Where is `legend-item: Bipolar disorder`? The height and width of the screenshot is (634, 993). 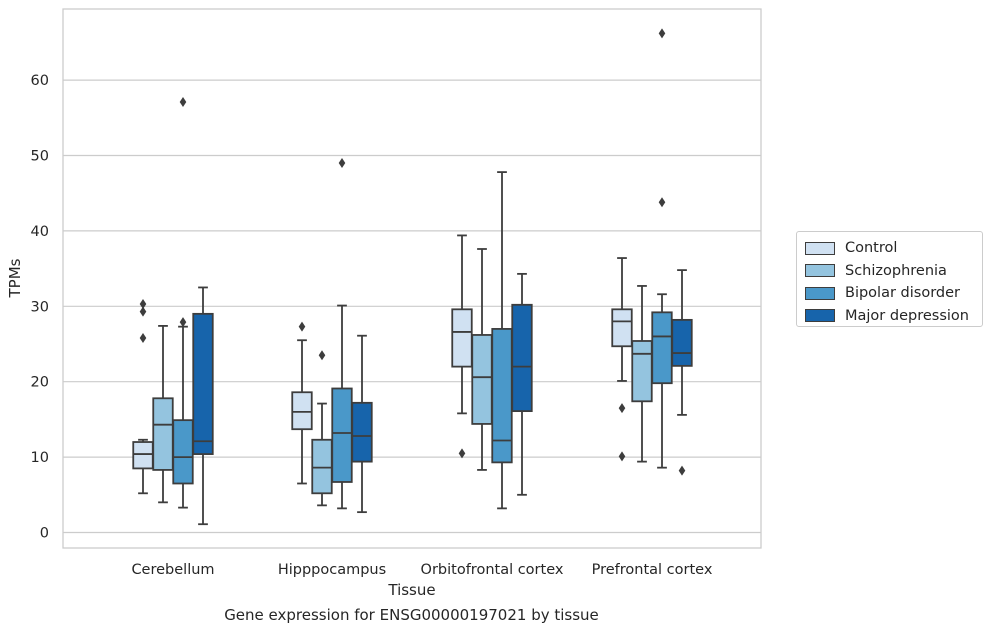 legend-item: Bipolar disorder is located at coordinates (893, 293).